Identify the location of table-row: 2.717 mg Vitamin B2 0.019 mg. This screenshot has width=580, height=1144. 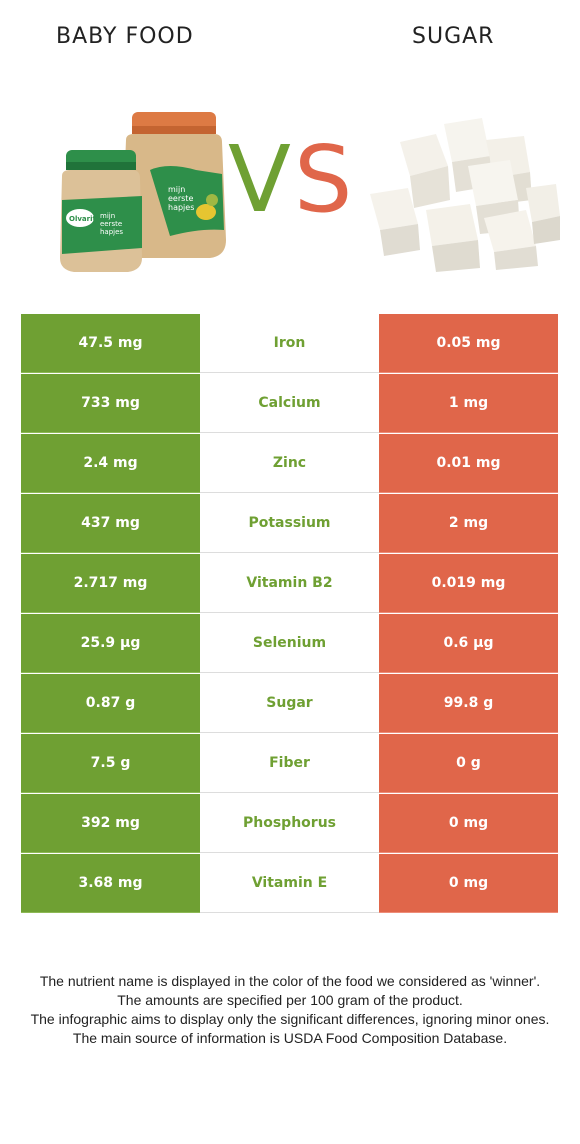
(289, 584).